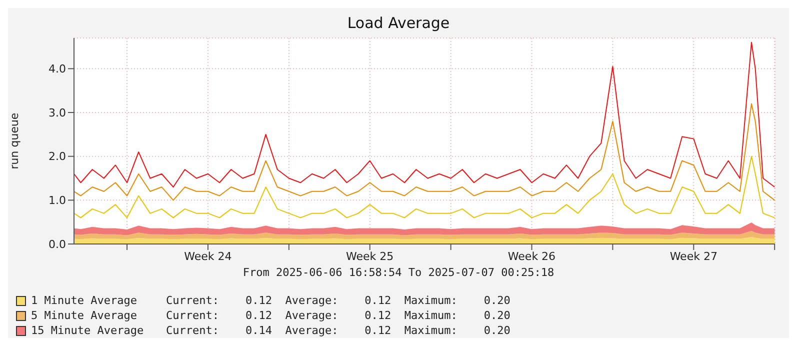 The width and height of the screenshot is (797, 346). What do you see at coordinates (57, 113) in the screenshot?
I see `y-tick-label: 3.0` at bounding box center [57, 113].